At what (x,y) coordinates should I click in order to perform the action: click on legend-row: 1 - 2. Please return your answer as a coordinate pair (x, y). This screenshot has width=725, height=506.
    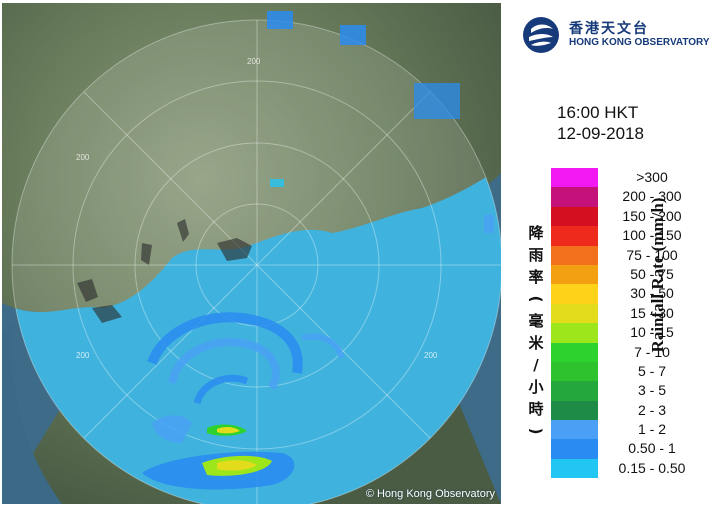
    Looking at the image, I should click on (626, 430).